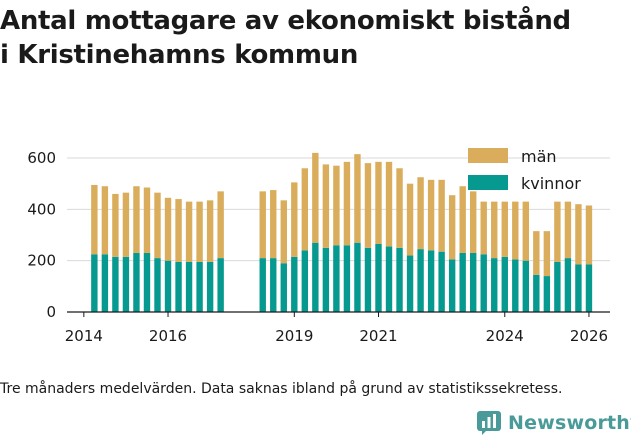 This screenshot has height=439, width=631. Describe the element at coordinates (539, 156) in the screenshot. I see `legend-label: män` at that location.